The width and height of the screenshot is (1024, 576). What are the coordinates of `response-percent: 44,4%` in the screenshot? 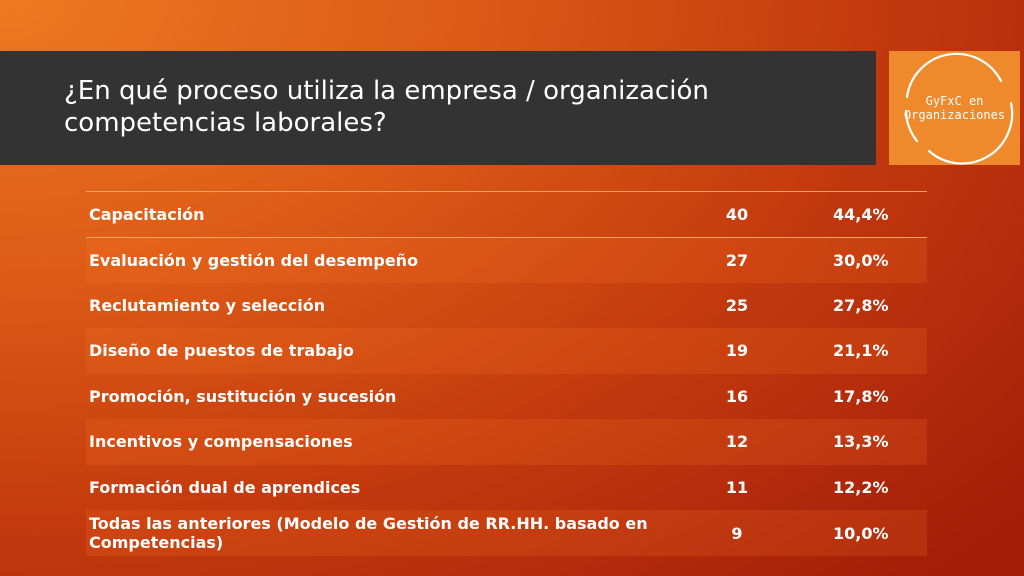 It's located at (861, 214).